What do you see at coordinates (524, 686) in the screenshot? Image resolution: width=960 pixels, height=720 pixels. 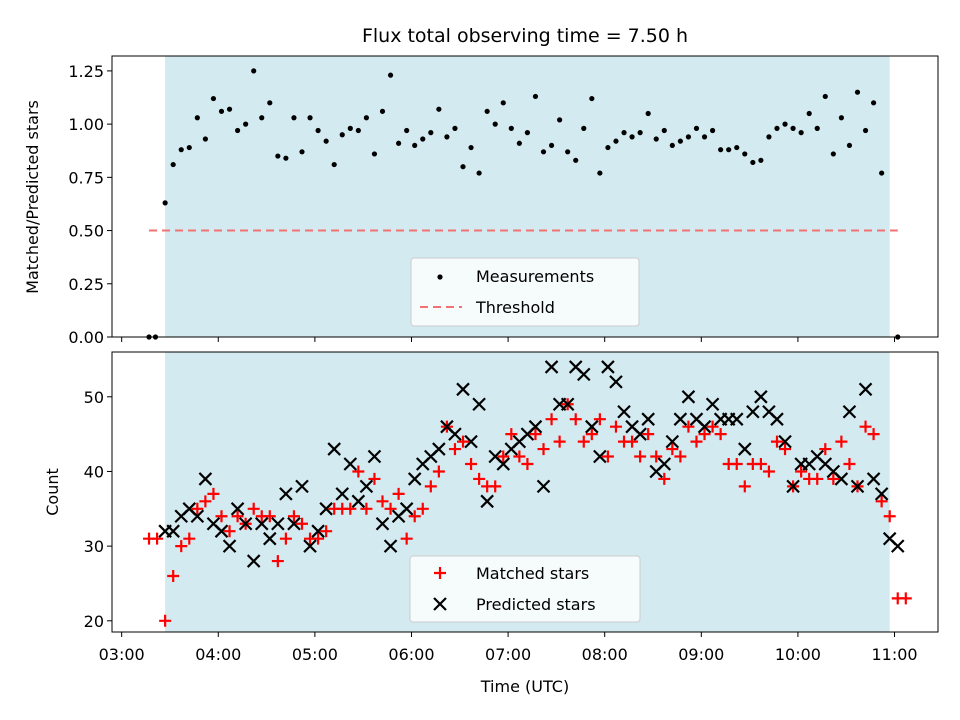 I see `x-axis-label: Time (UTC)` at bounding box center [524, 686].